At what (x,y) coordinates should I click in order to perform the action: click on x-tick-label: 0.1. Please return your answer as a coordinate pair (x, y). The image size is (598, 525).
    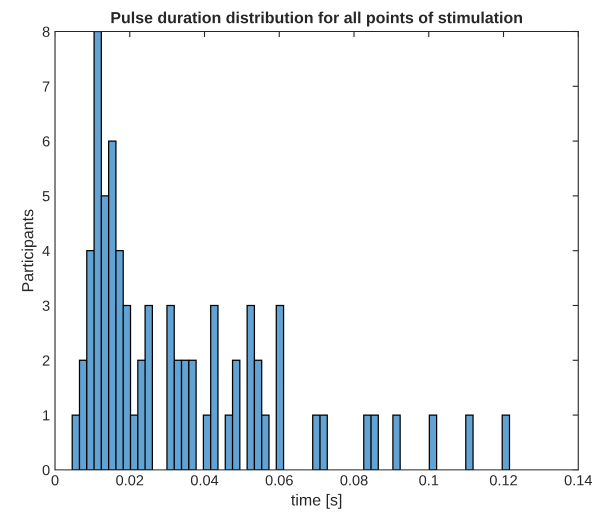
    Looking at the image, I should click on (428, 480).